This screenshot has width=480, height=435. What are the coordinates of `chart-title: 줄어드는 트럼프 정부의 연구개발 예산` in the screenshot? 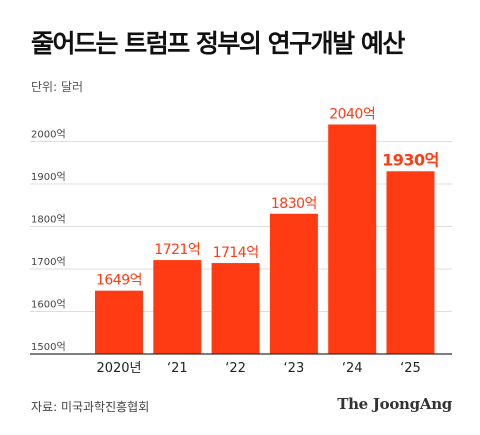 It's located at (218, 43).